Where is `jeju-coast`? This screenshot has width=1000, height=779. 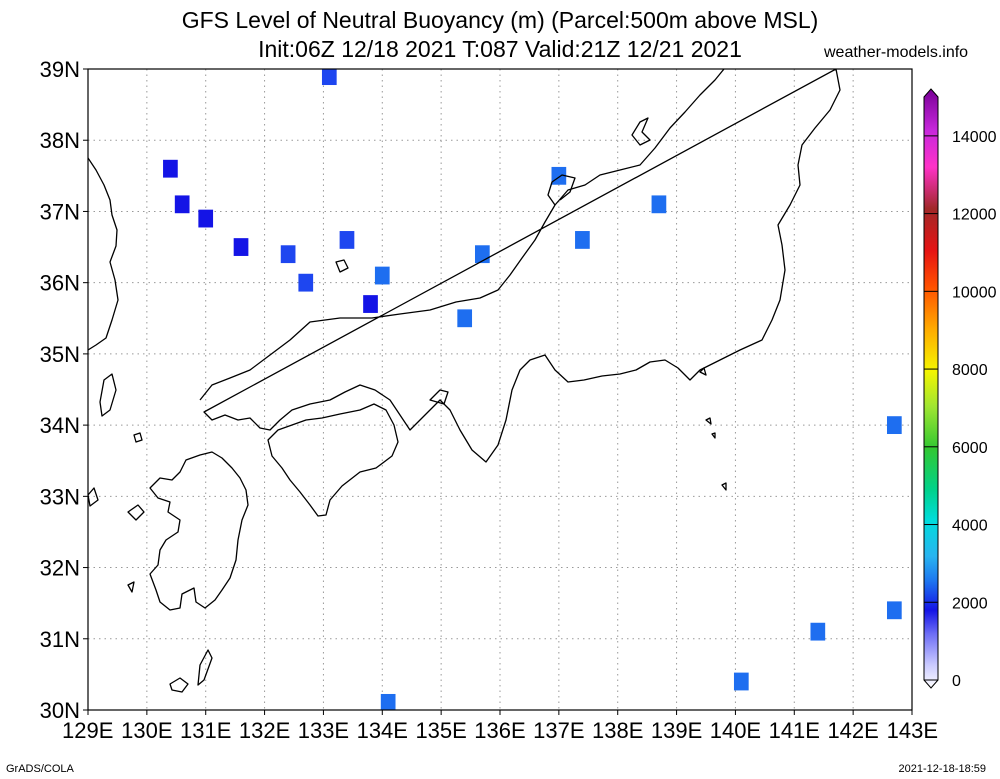 jeju-coast is located at coordinates (93, 497).